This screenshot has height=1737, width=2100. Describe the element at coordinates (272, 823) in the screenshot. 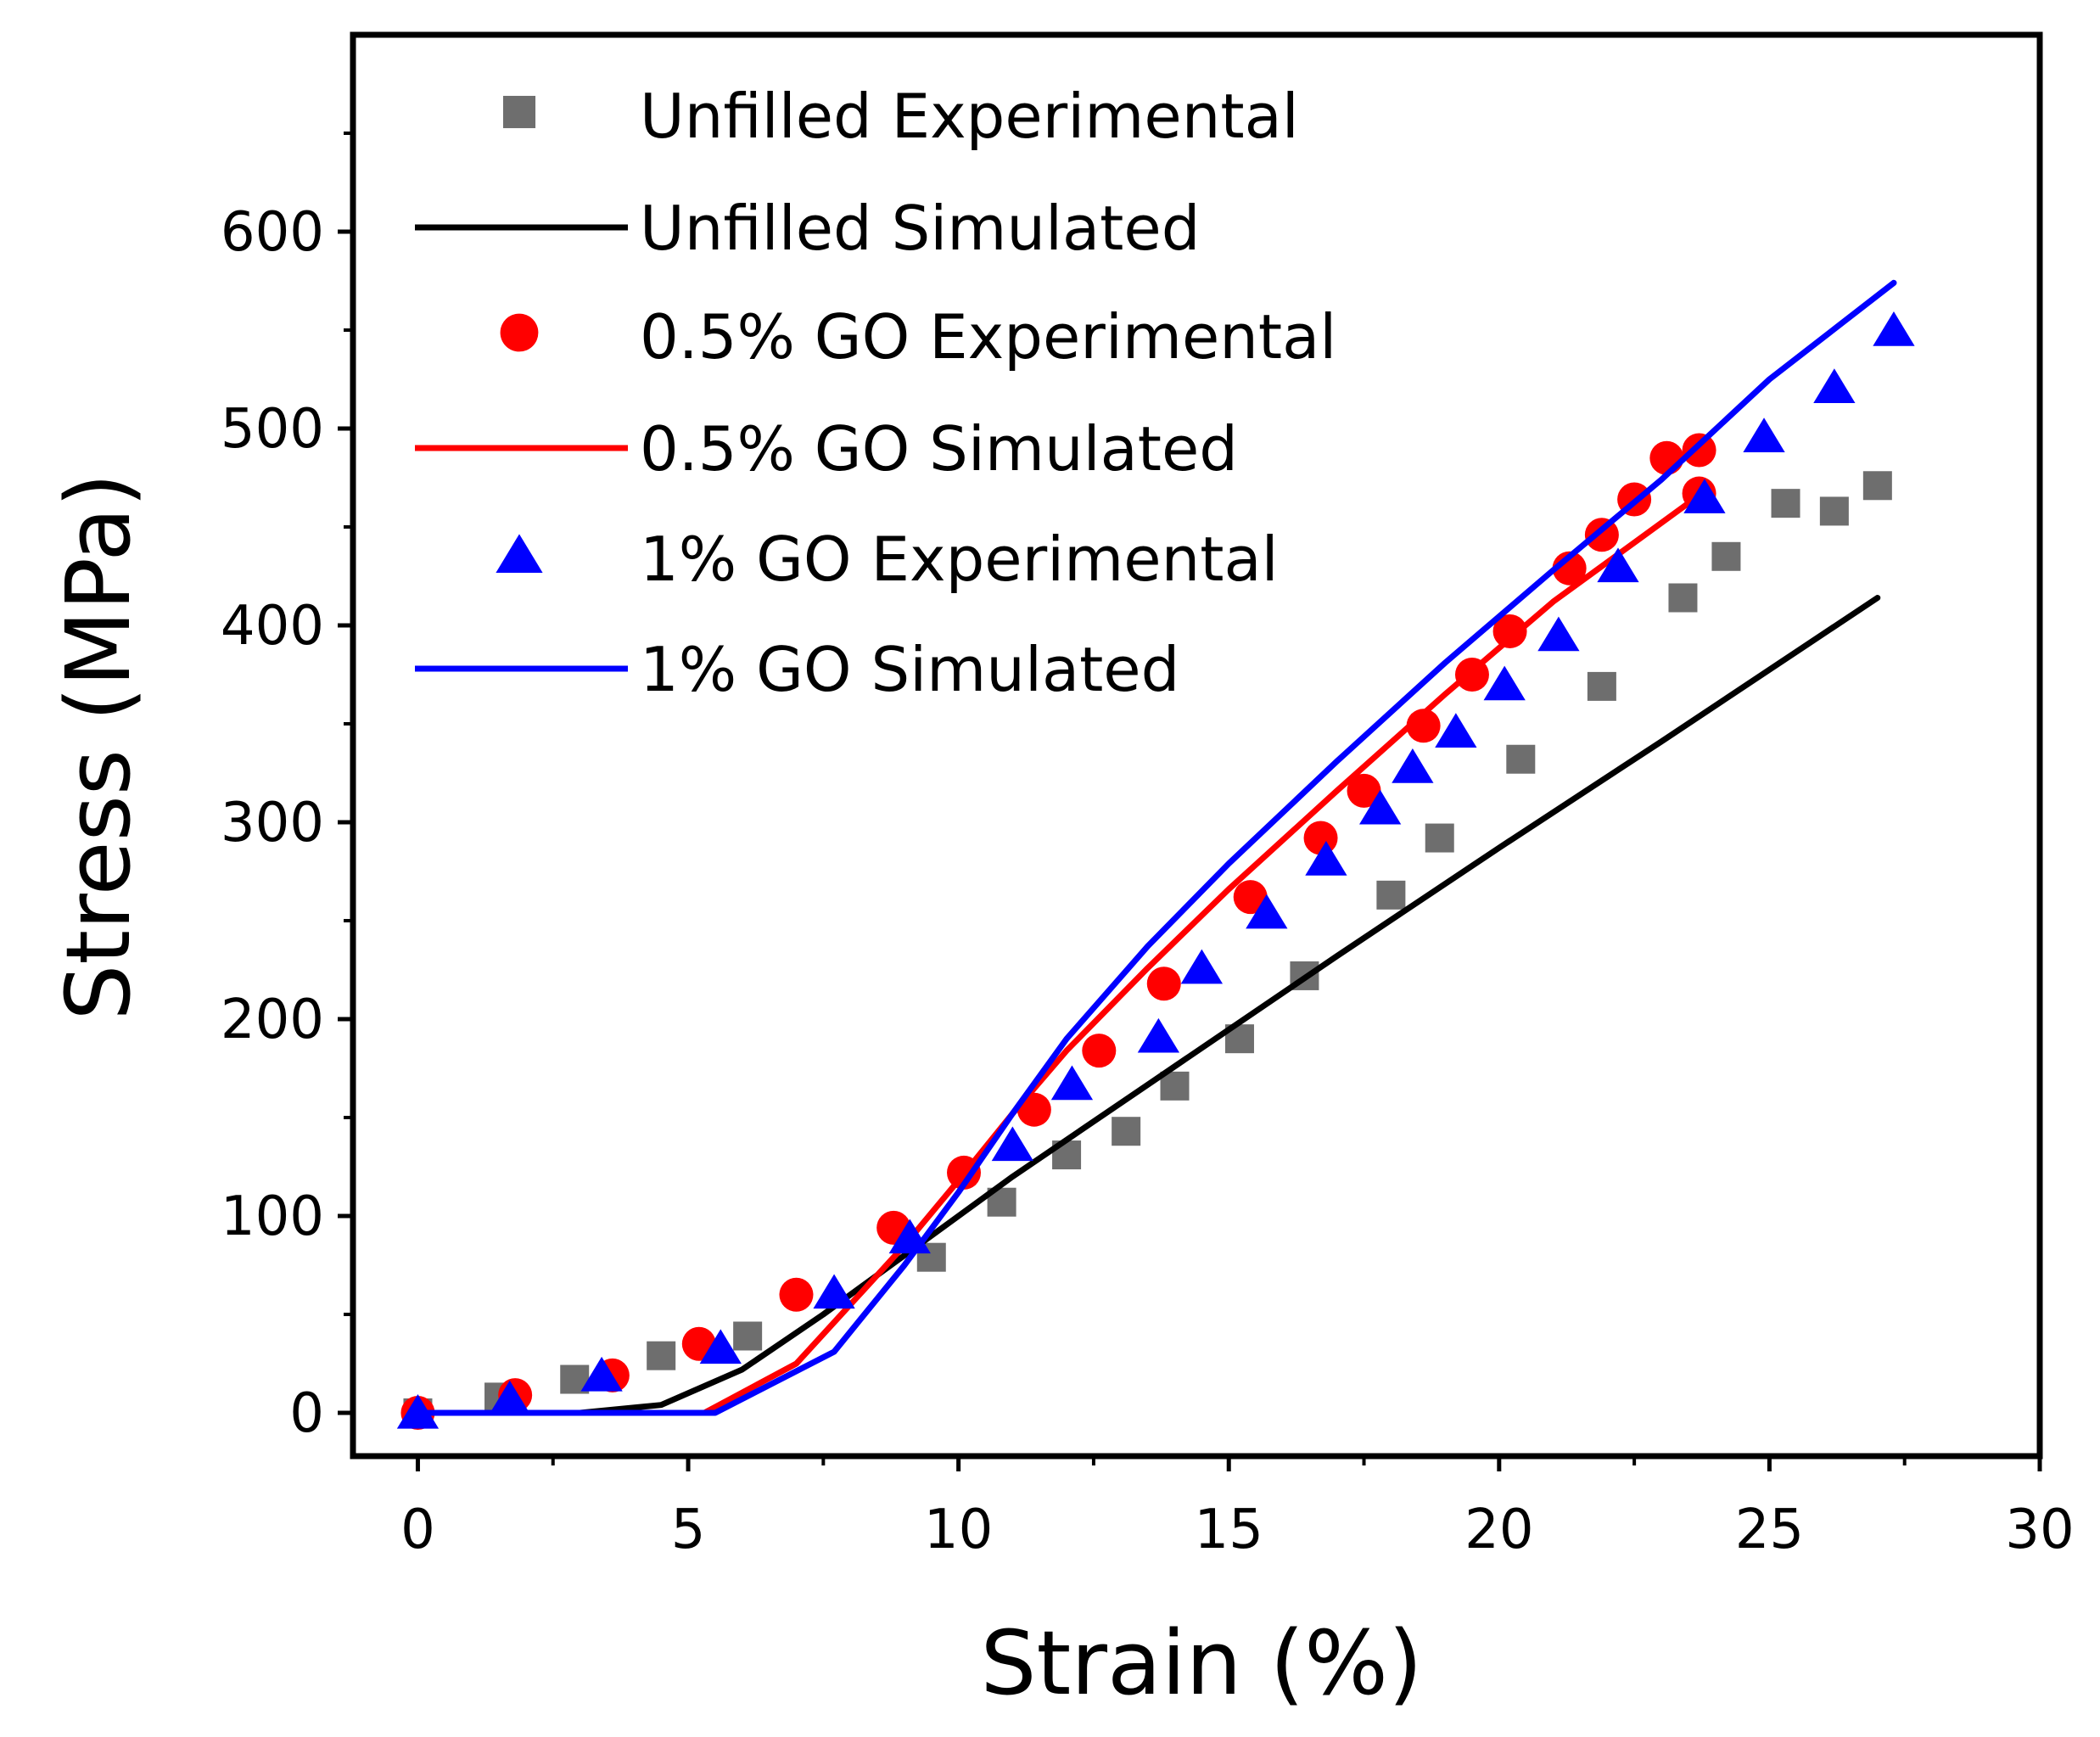

I see `y-tick-label: 300` at that location.